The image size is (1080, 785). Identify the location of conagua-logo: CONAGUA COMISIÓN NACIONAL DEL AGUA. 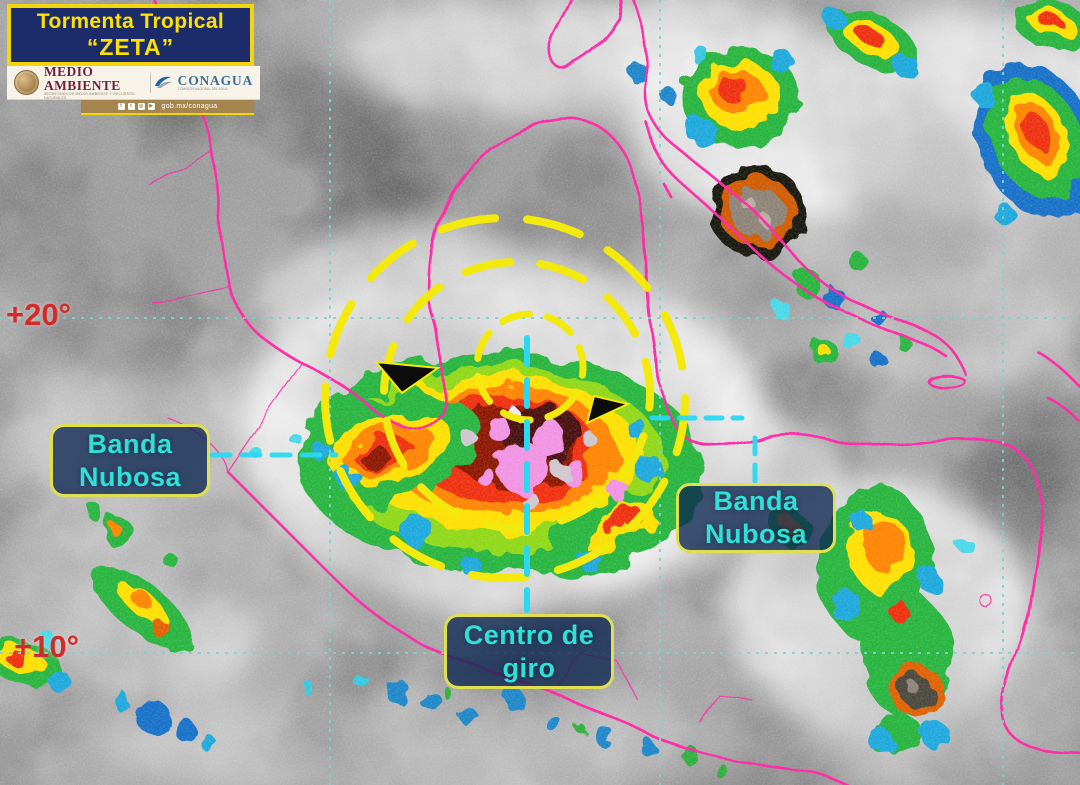
(203, 83).